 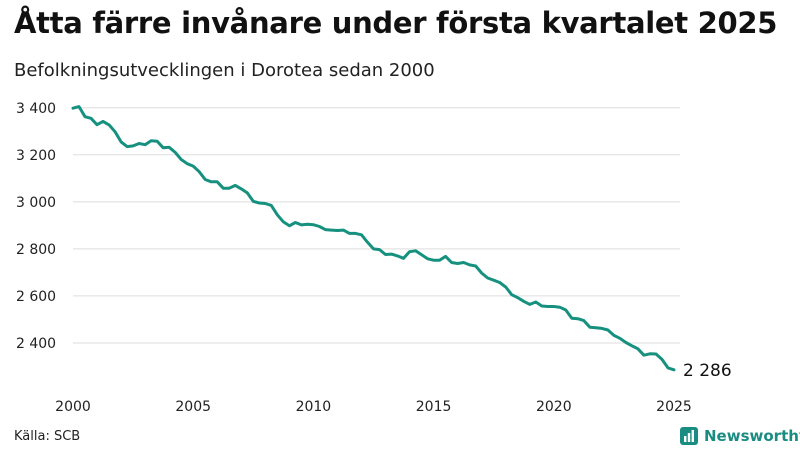 I want to click on source-credit: Källa: SCB, so click(x=47, y=436).